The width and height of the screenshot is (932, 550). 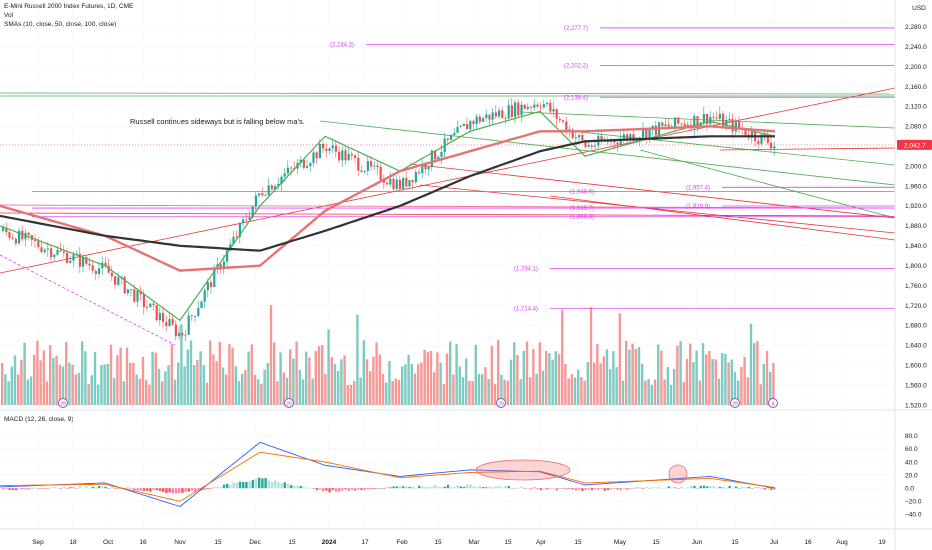 I want to click on current-price-tag, so click(x=914, y=144).